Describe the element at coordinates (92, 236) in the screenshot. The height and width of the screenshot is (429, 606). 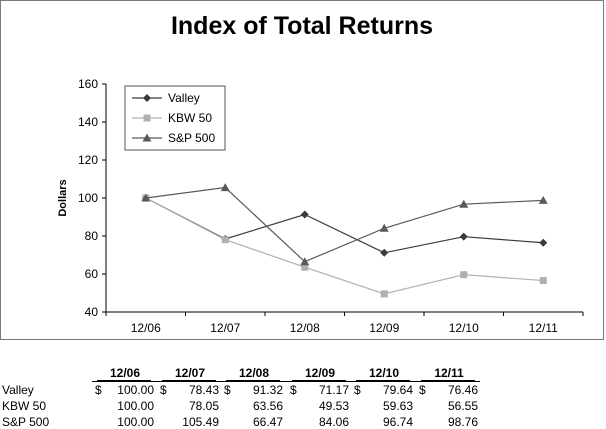
I see `y-tick-label: 80` at that location.